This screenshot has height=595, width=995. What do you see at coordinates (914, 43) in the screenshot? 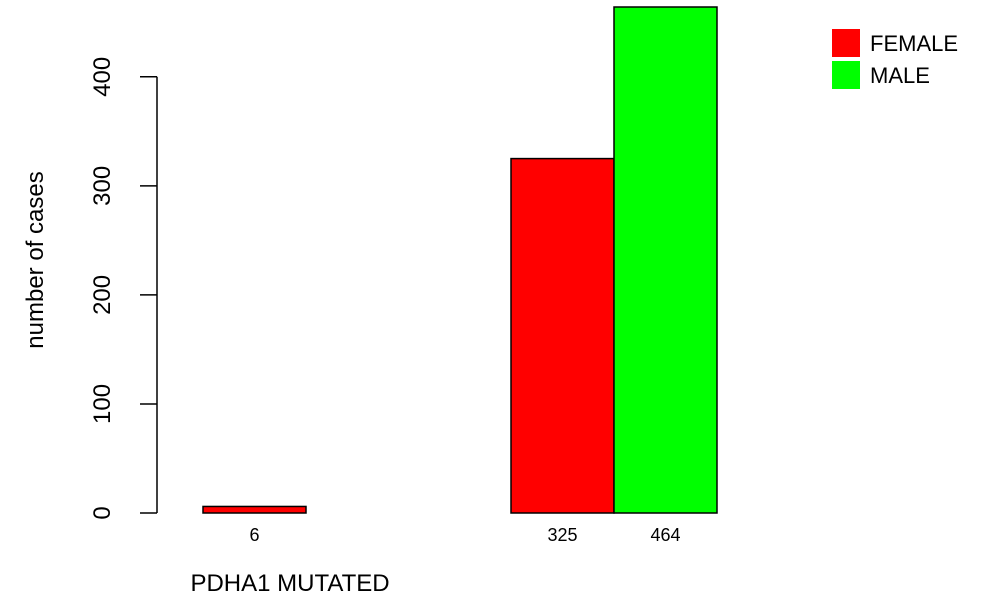
I see `legend-label-female: FEMALE` at bounding box center [914, 43].